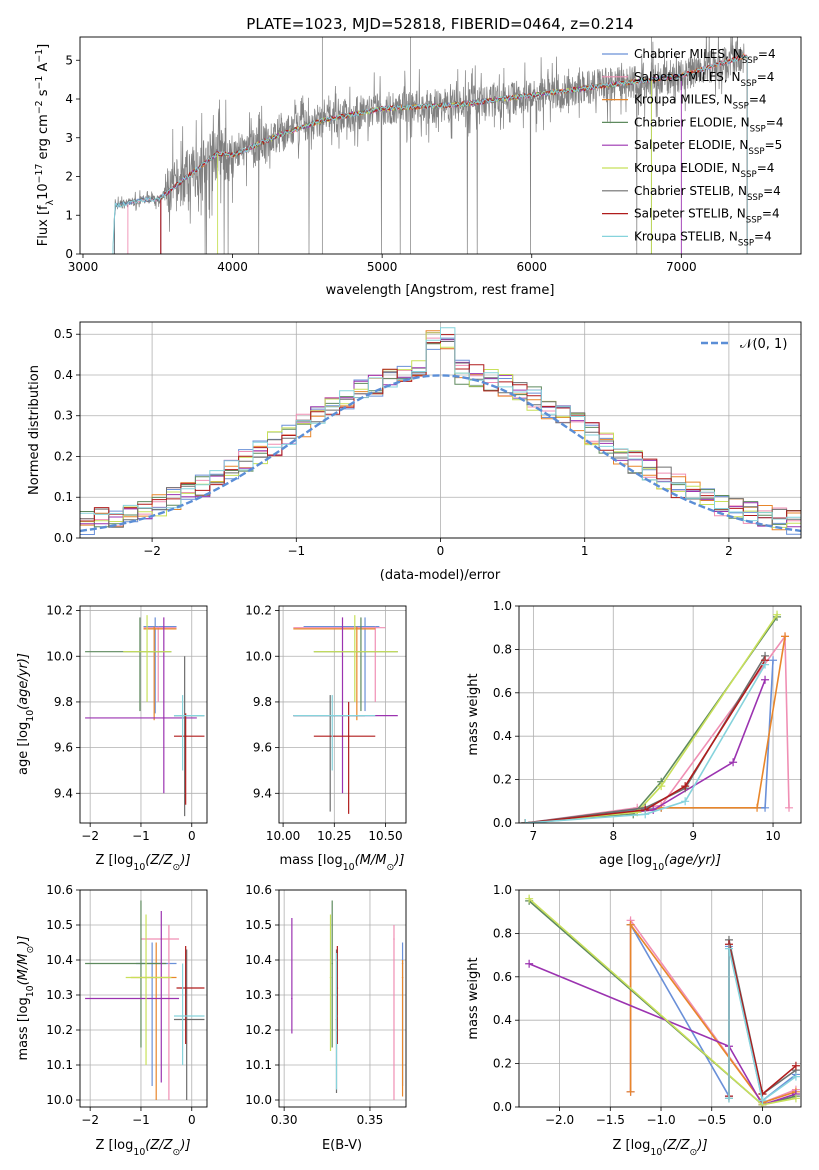  I want to click on y-tick-label: 10.3, so click(258, 995).